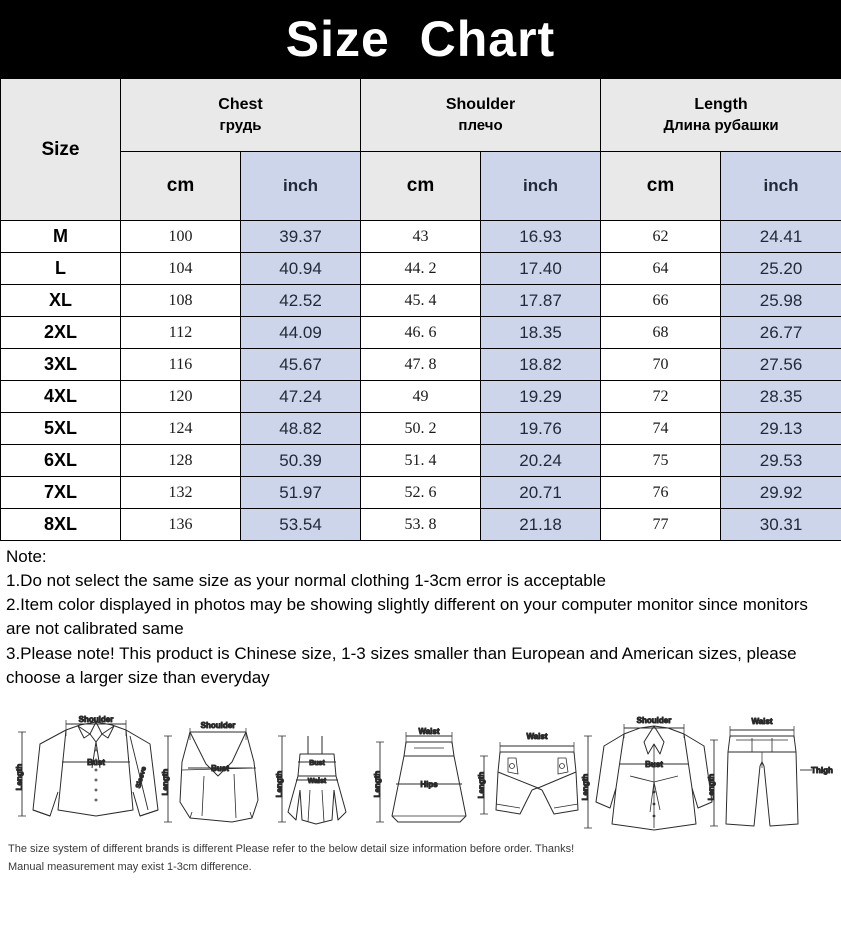 The height and width of the screenshot is (950, 841). What do you see at coordinates (661, 460) in the screenshot?
I see `cell-length_cm: 75` at bounding box center [661, 460].